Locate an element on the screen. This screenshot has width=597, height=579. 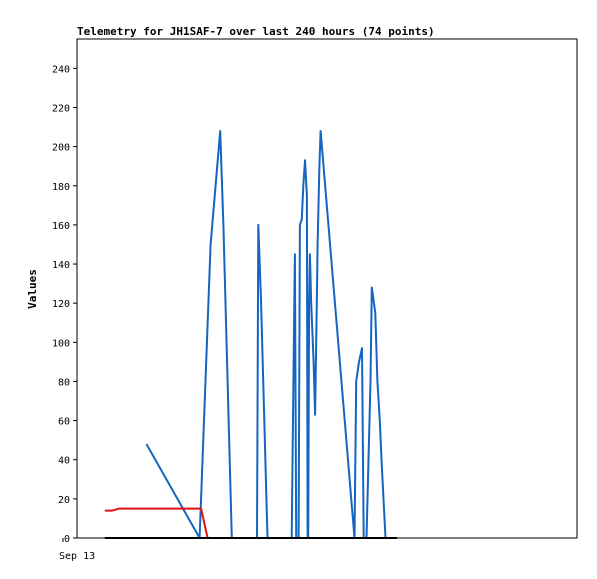
y-tick-label: 200 is located at coordinates (61, 148).